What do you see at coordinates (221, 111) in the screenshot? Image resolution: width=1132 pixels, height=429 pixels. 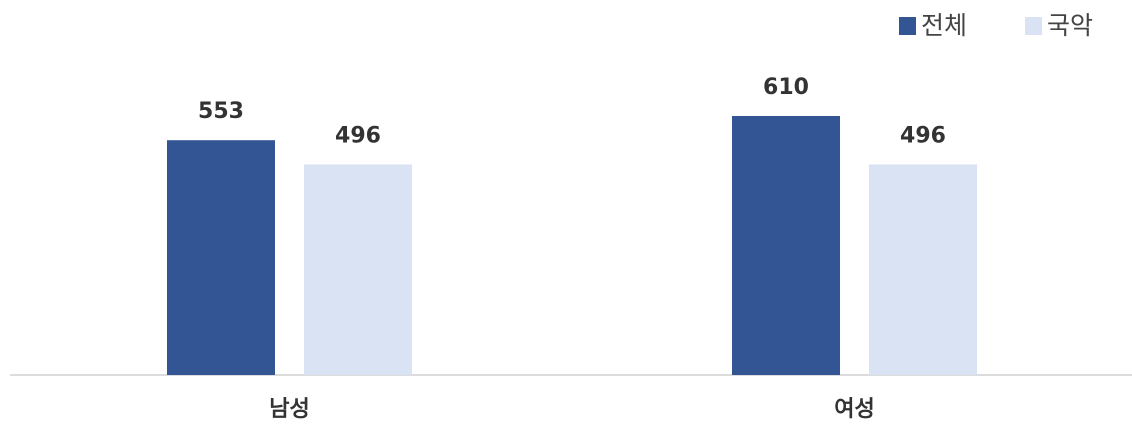 I see `data-label: 553` at bounding box center [221, 111].